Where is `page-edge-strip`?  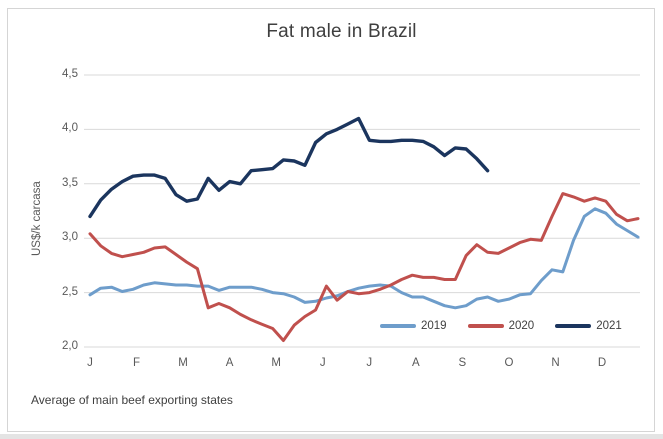
page-edge-strip is located at coordinates (331, 436).